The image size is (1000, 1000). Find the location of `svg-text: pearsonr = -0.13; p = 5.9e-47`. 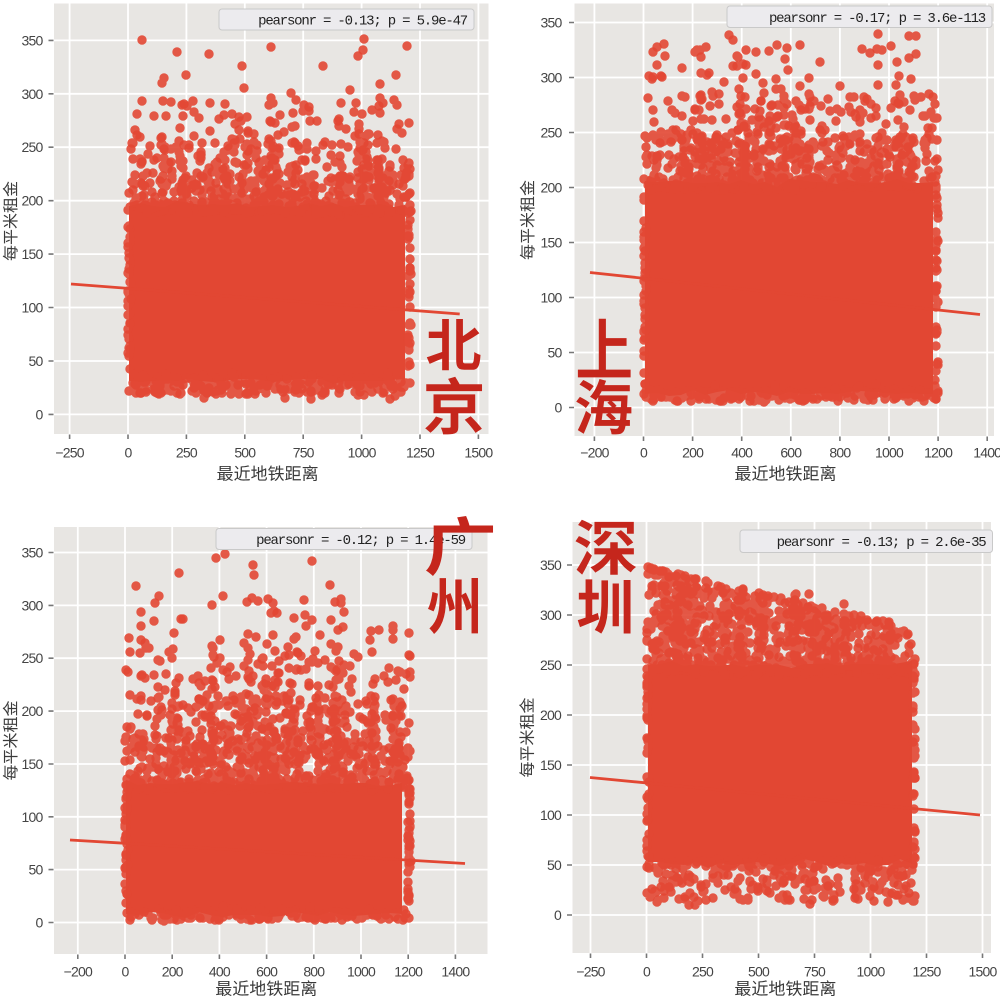

svg-text: pearsonr = -0.13; p = 5.9e-47 is located at coordinates (363, 22).